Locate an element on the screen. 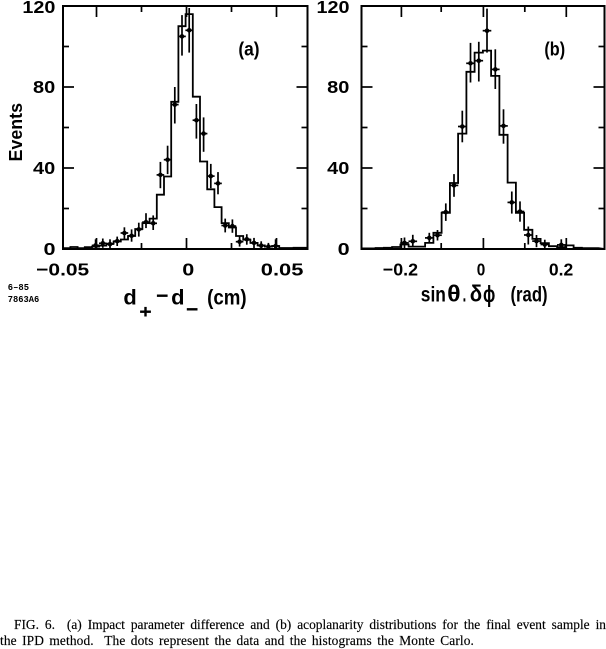 Image resolution: width=606 pixels, height=649 pixels. svg-text: −0.05 is located at coordinates (62, 270).